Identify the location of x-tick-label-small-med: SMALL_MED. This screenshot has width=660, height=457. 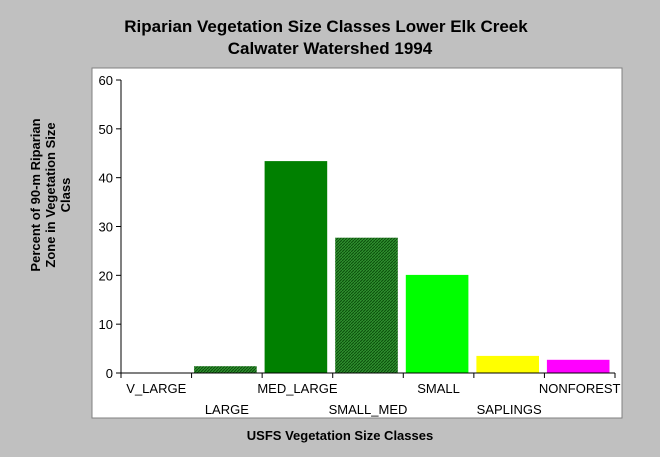
(368, 409).